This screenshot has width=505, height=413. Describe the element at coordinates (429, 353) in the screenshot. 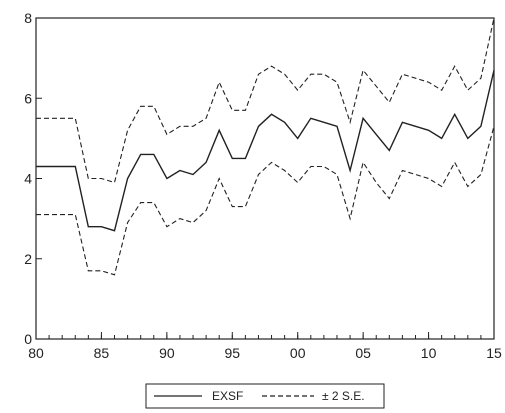

I see `x-tick-label: 10` at that location.